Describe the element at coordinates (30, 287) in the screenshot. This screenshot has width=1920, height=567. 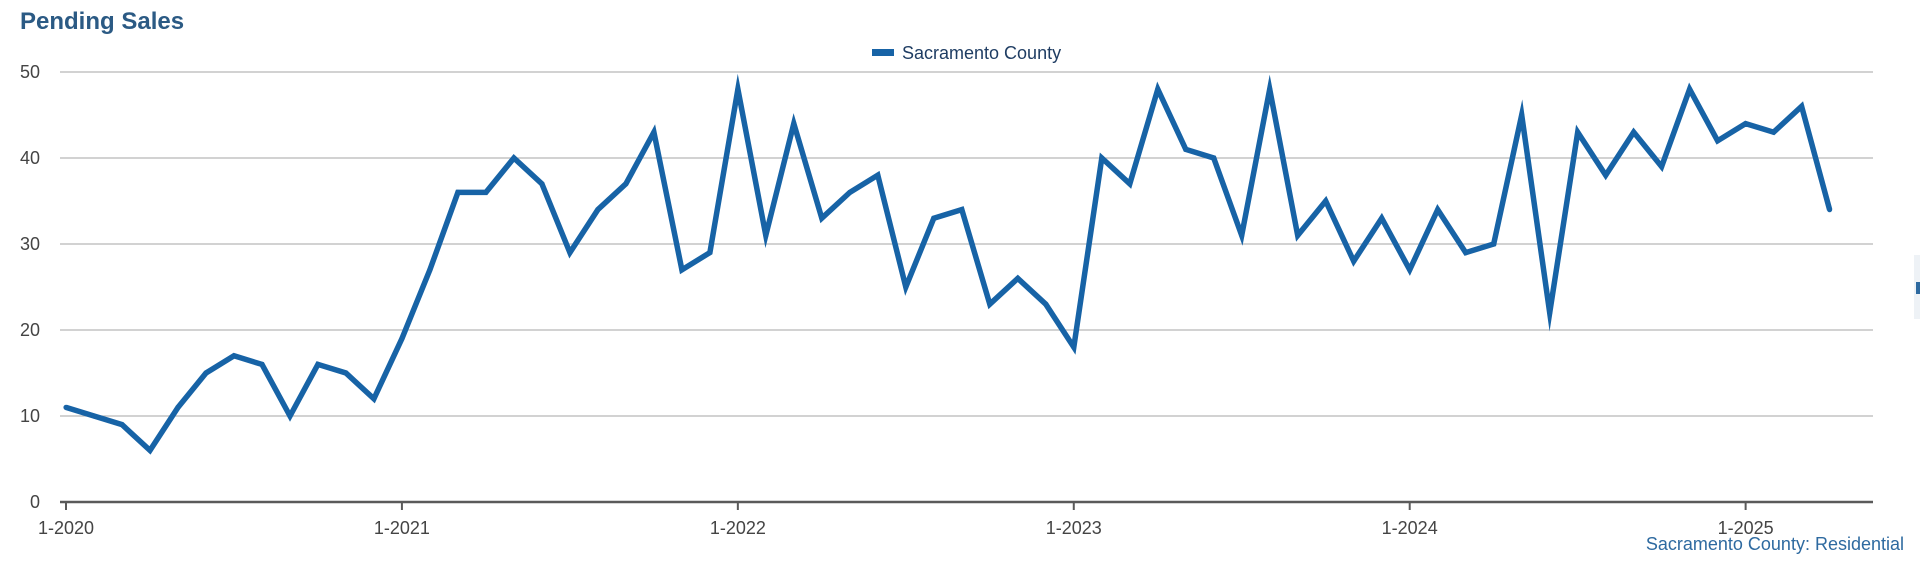
I see `y-axis-ticks: 0 10 20 30 40 50` at that location.